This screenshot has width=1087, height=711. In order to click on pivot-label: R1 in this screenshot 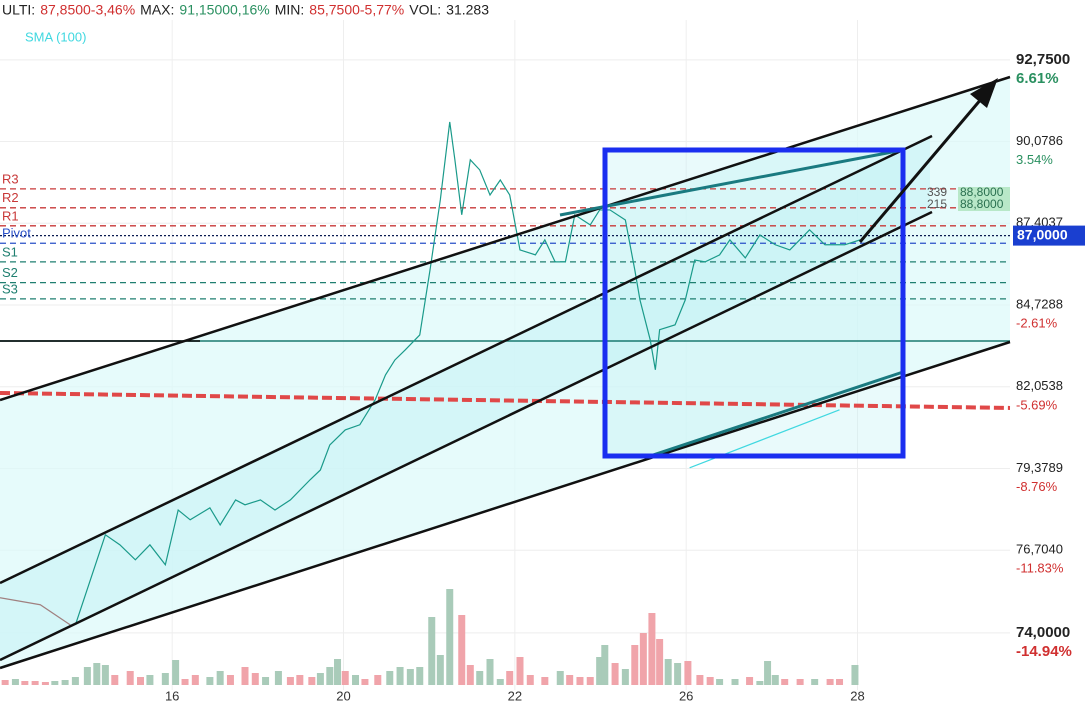, I will do `click(10, 215)`.